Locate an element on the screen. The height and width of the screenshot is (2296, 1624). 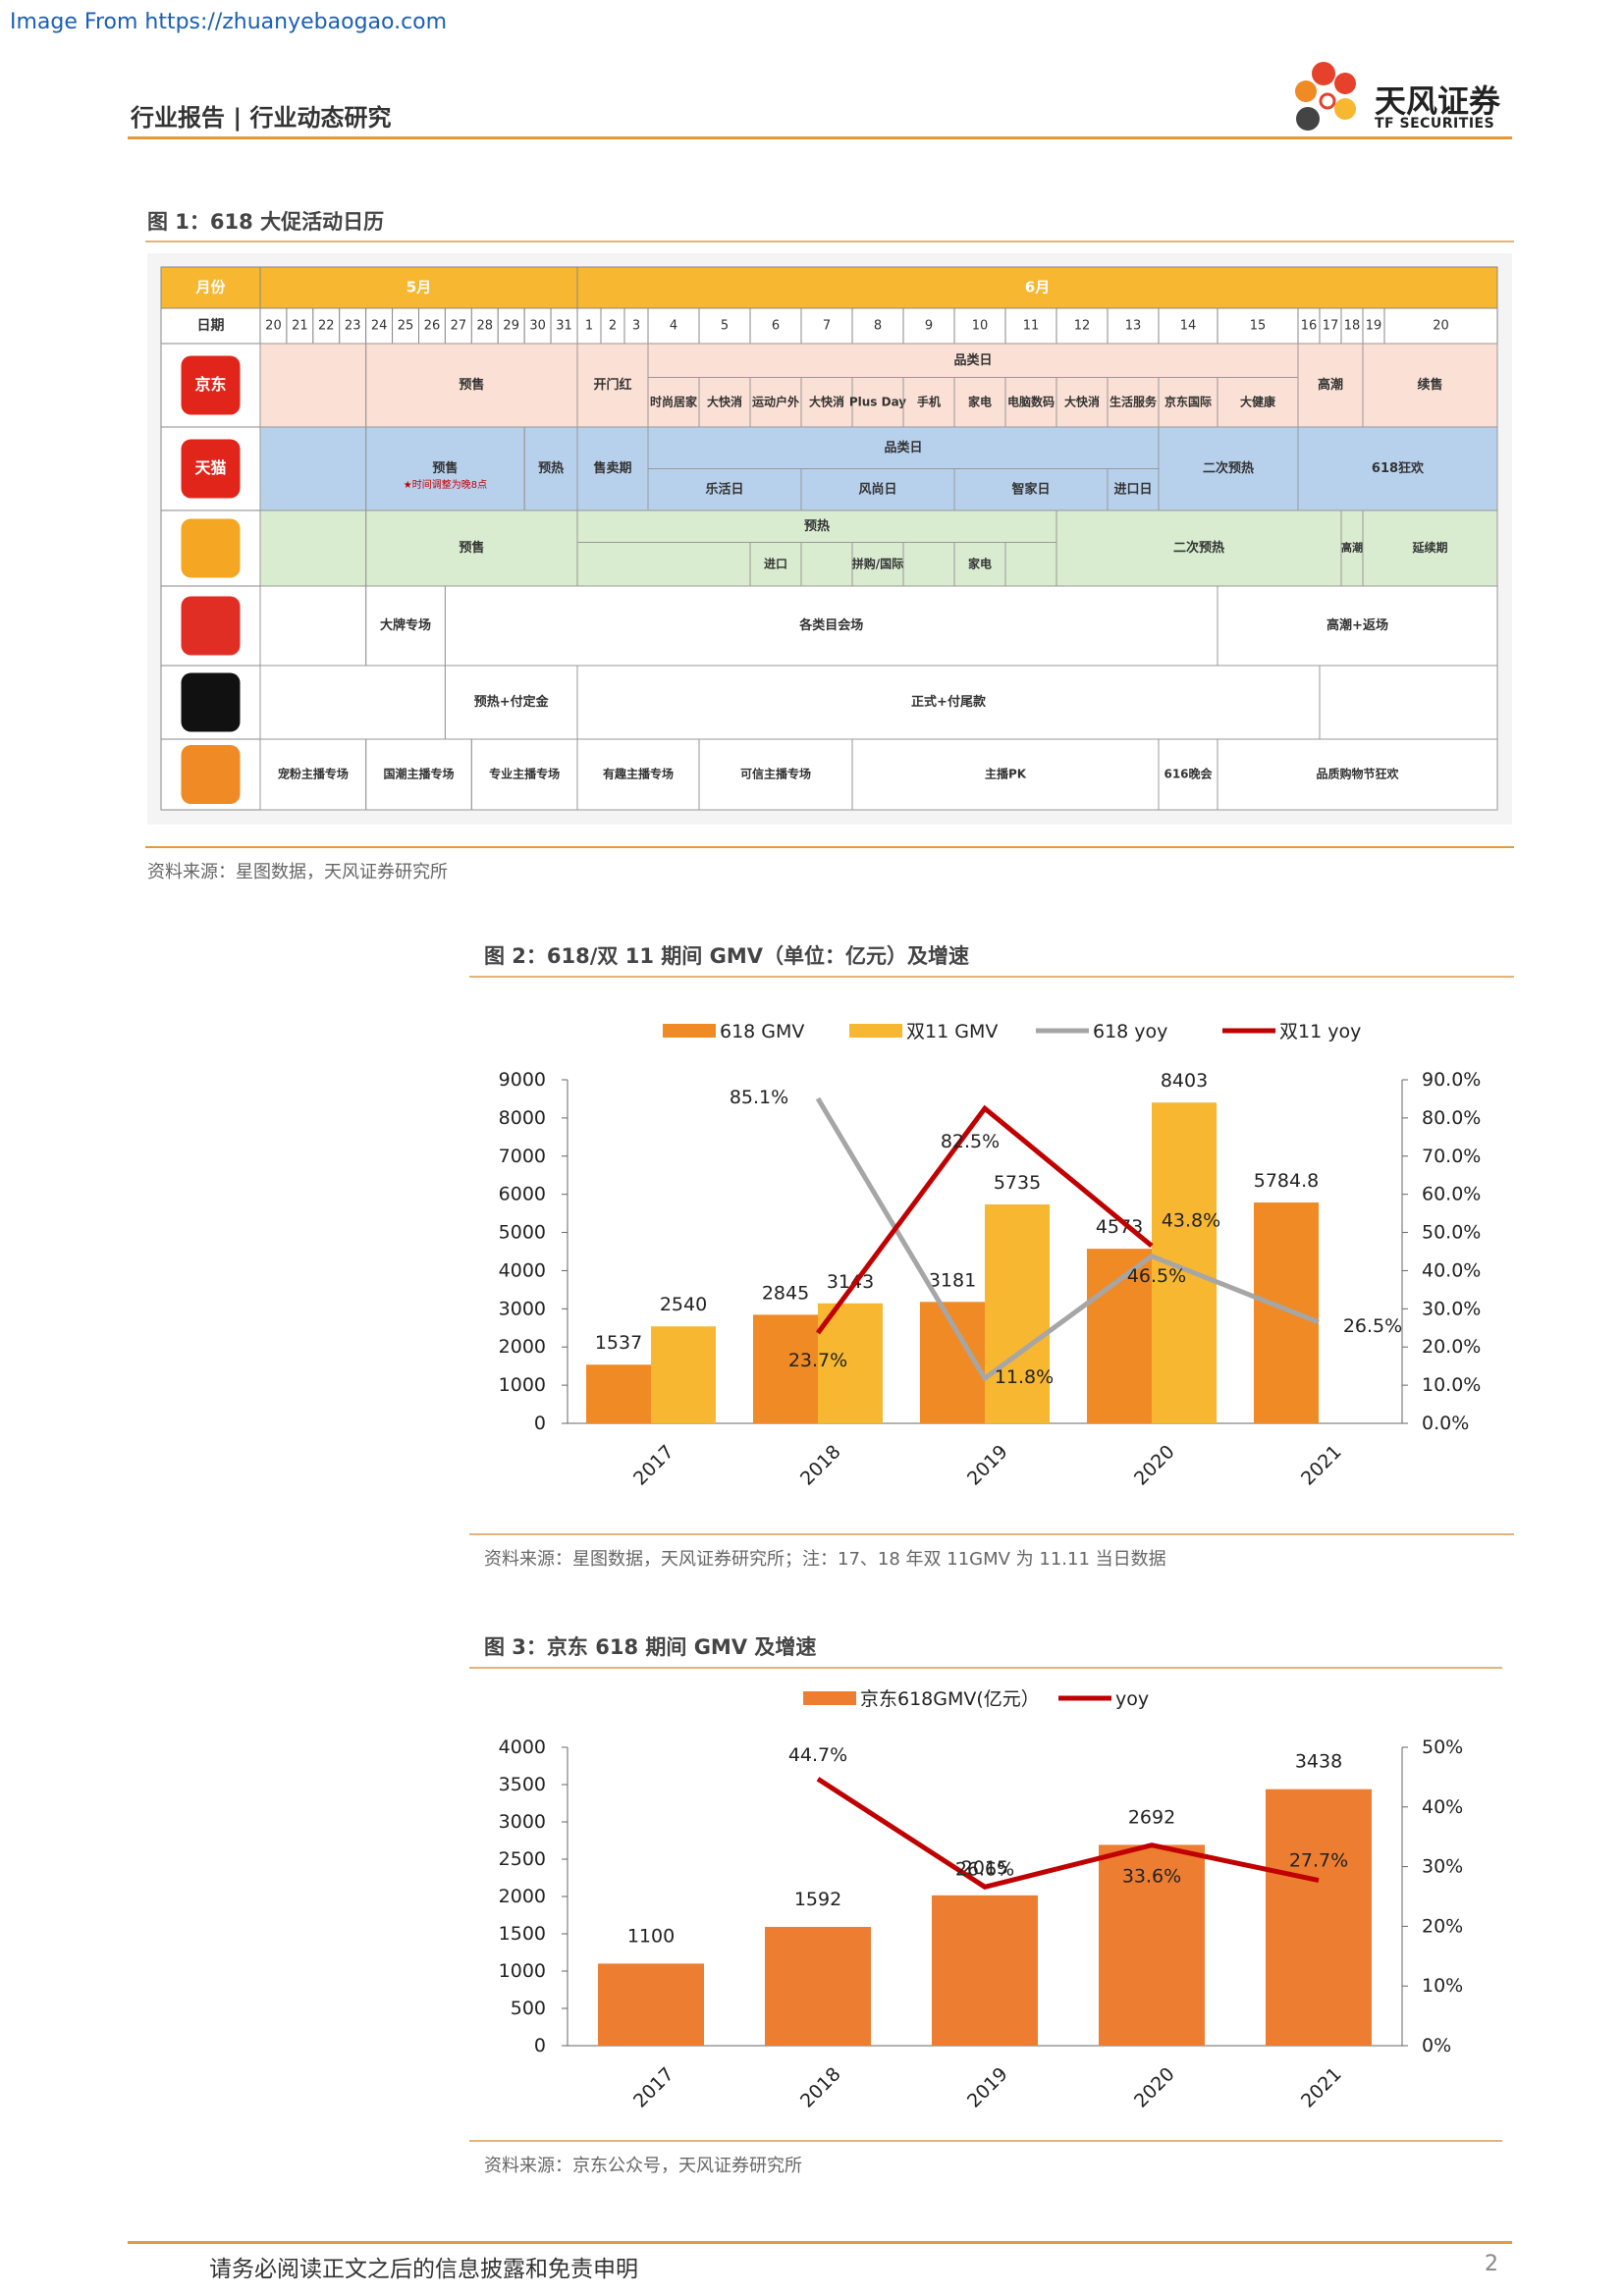
y2-tick-label: 0% is located at coordinates (1436, 2046).